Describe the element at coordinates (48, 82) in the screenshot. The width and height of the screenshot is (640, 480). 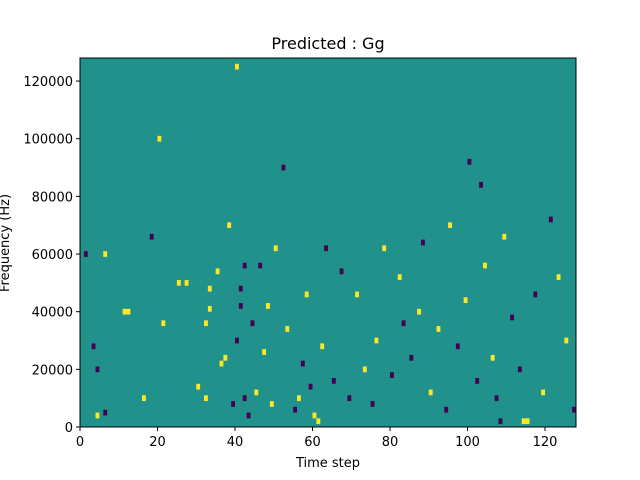
I see `y-tick-label: 120000` at that location.